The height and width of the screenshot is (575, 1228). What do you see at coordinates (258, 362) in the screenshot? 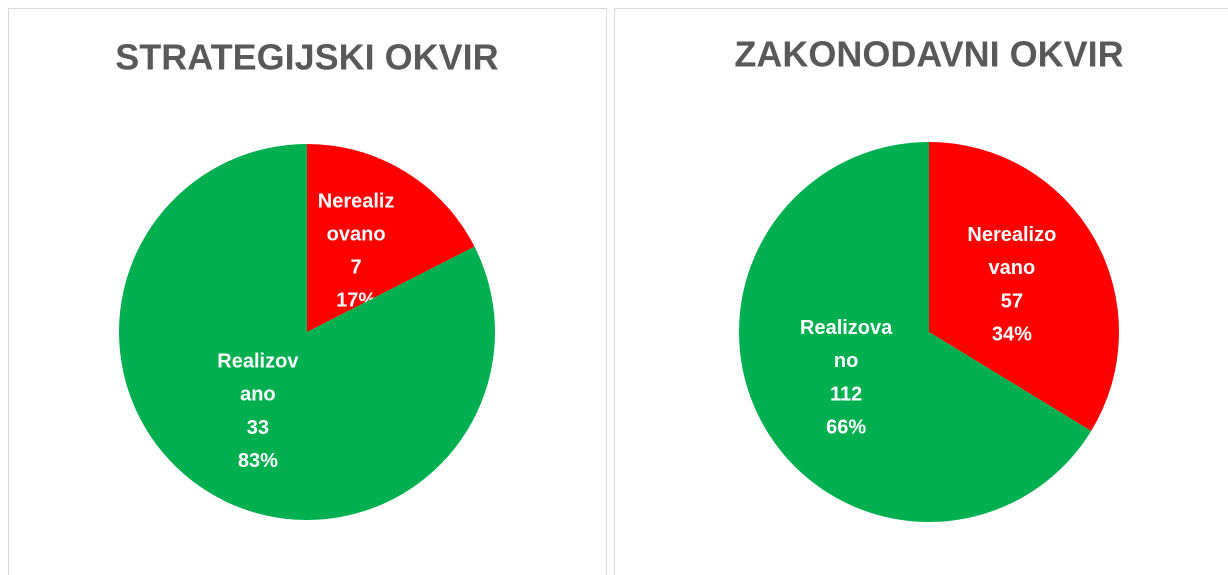
I see `label-line: Realizov` at bounding box center [258, 362].